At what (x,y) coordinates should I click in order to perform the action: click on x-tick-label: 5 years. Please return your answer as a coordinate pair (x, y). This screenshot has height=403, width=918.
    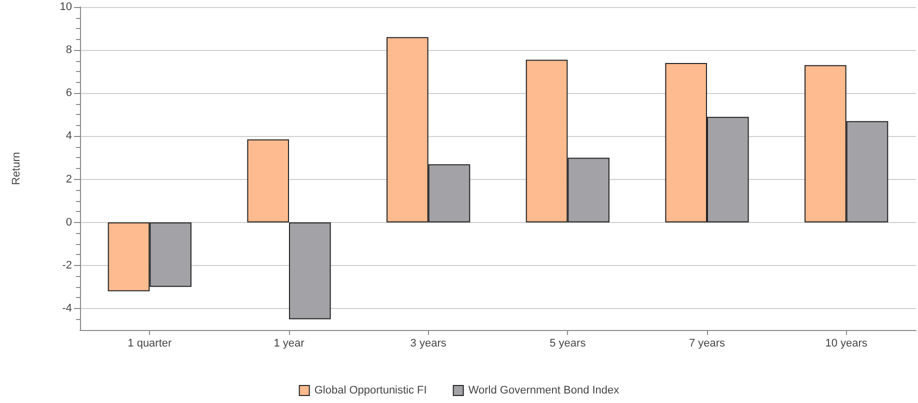
    Looking at the image, I should click on (568, 344).